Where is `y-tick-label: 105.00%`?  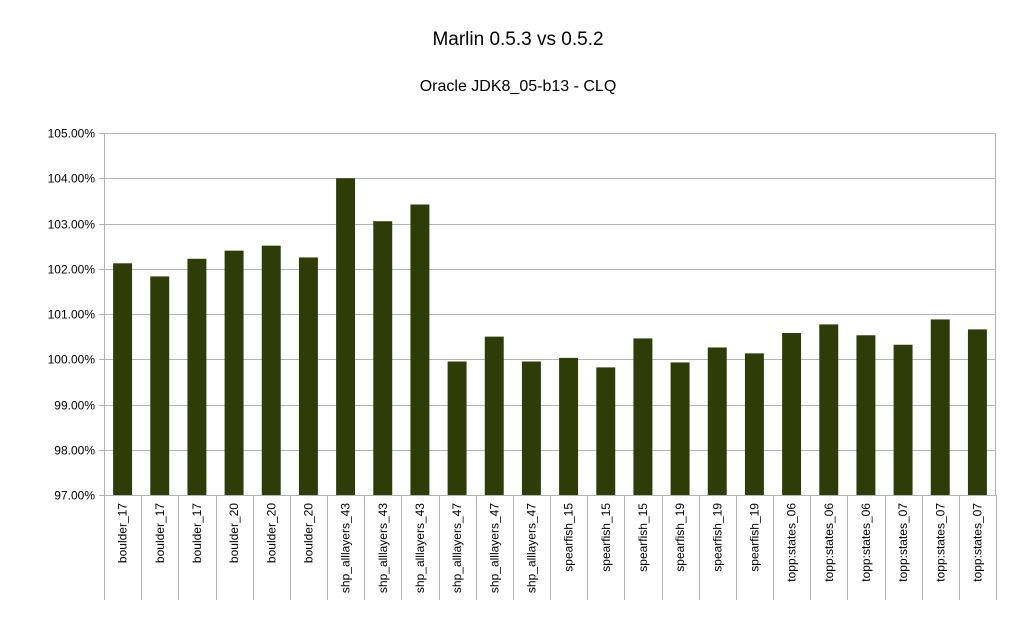 y-tick-label: 105.00% is located at coordinates (72, 134).